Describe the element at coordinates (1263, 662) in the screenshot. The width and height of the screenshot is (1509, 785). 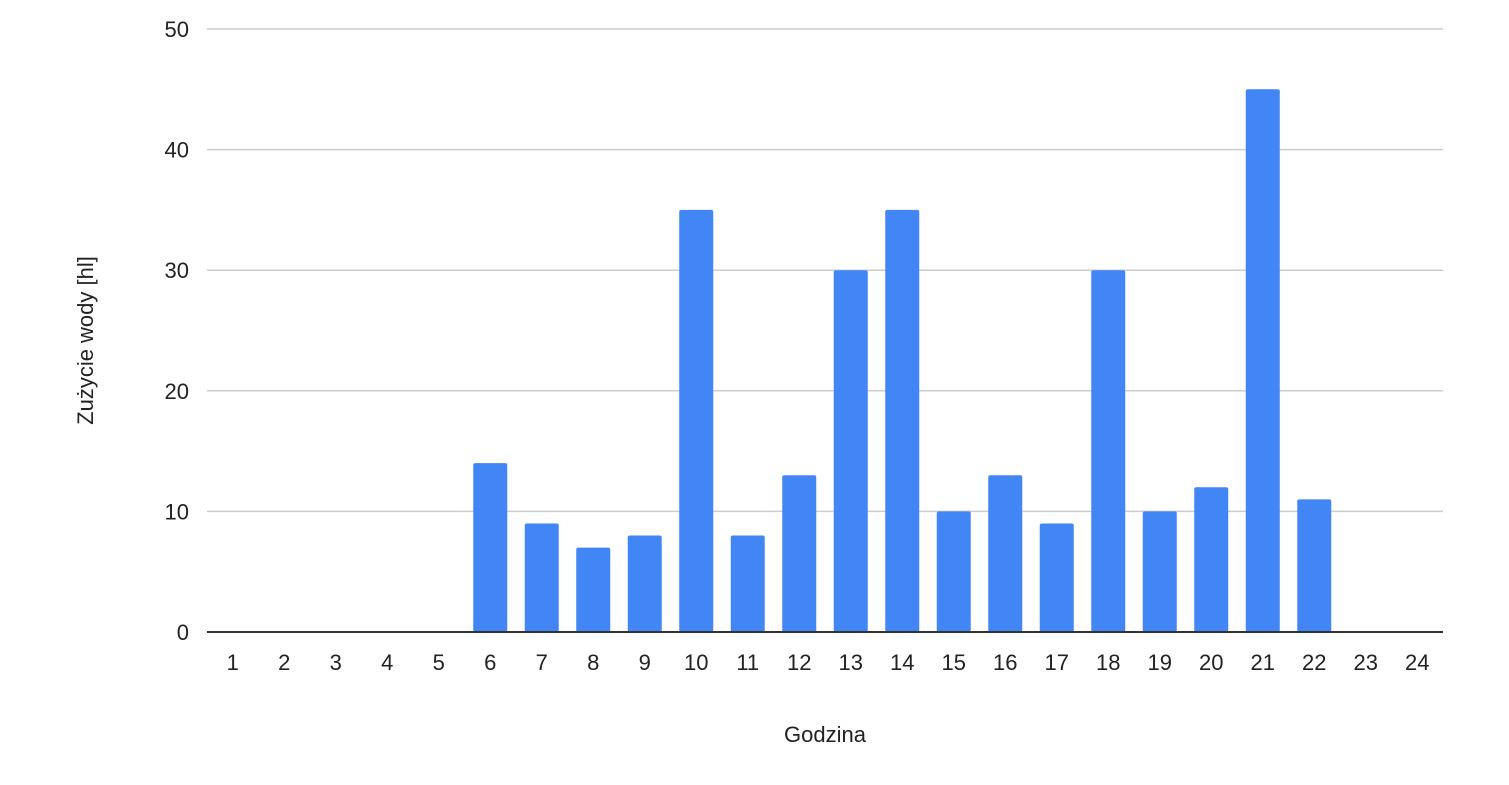
I see `x-tick-label: 21` at that location.